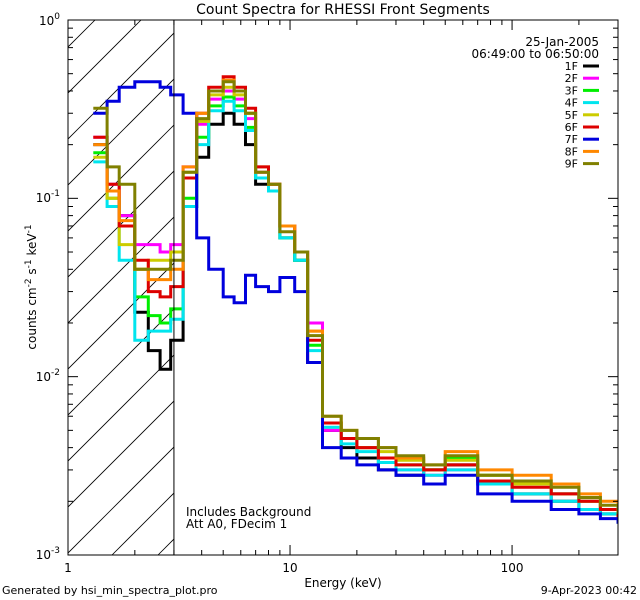 This screenshot has height=600, width=640. I want to click on legend-label-7F: 7F, so click(571, 139).